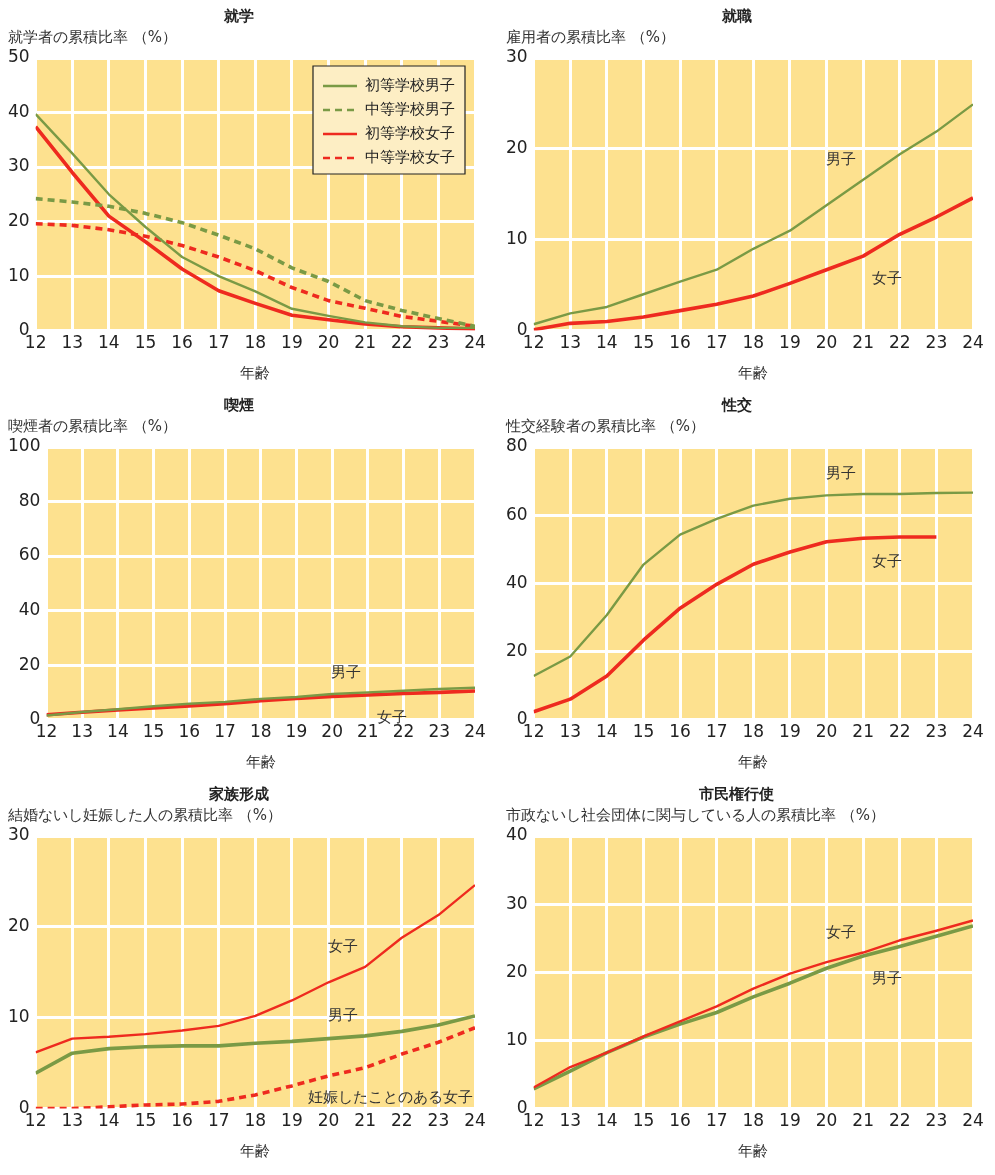 The width and height of the screenshot is (995, 1175). Describe the element at coordinates (410, 132) in the screenshot. I see `legend-label: 初等学校女子` at that location.